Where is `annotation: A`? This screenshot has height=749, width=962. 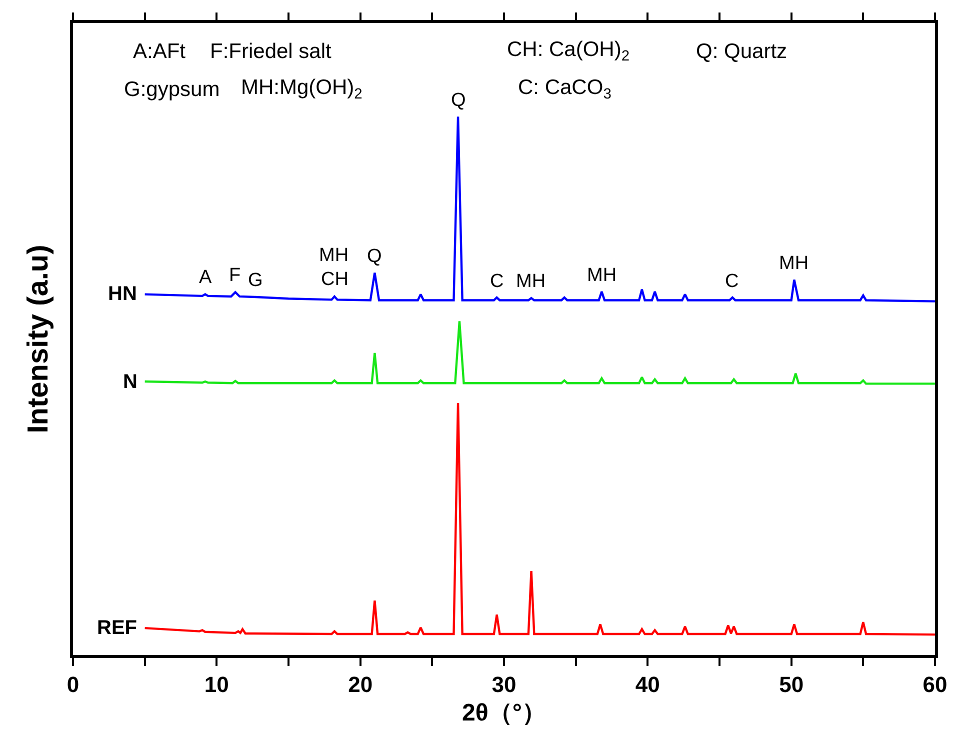
annotation: A is located at coordinates (205, 277).